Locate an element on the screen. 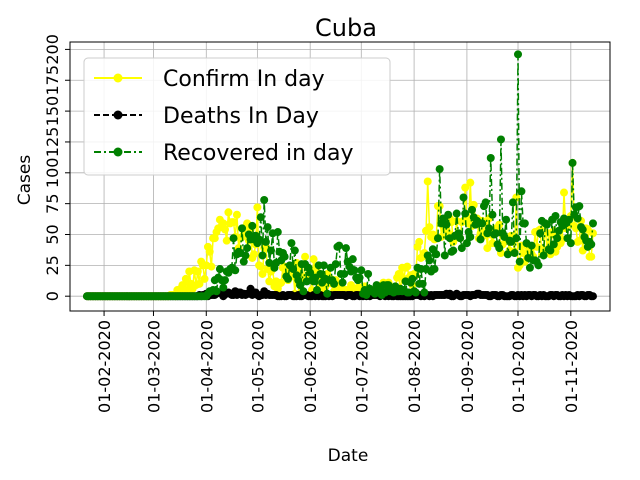 Image resolution: width=640 pixels, height=480 pixels. x-tick-label: 01-05-2020 is located at coordinates (257, 366).